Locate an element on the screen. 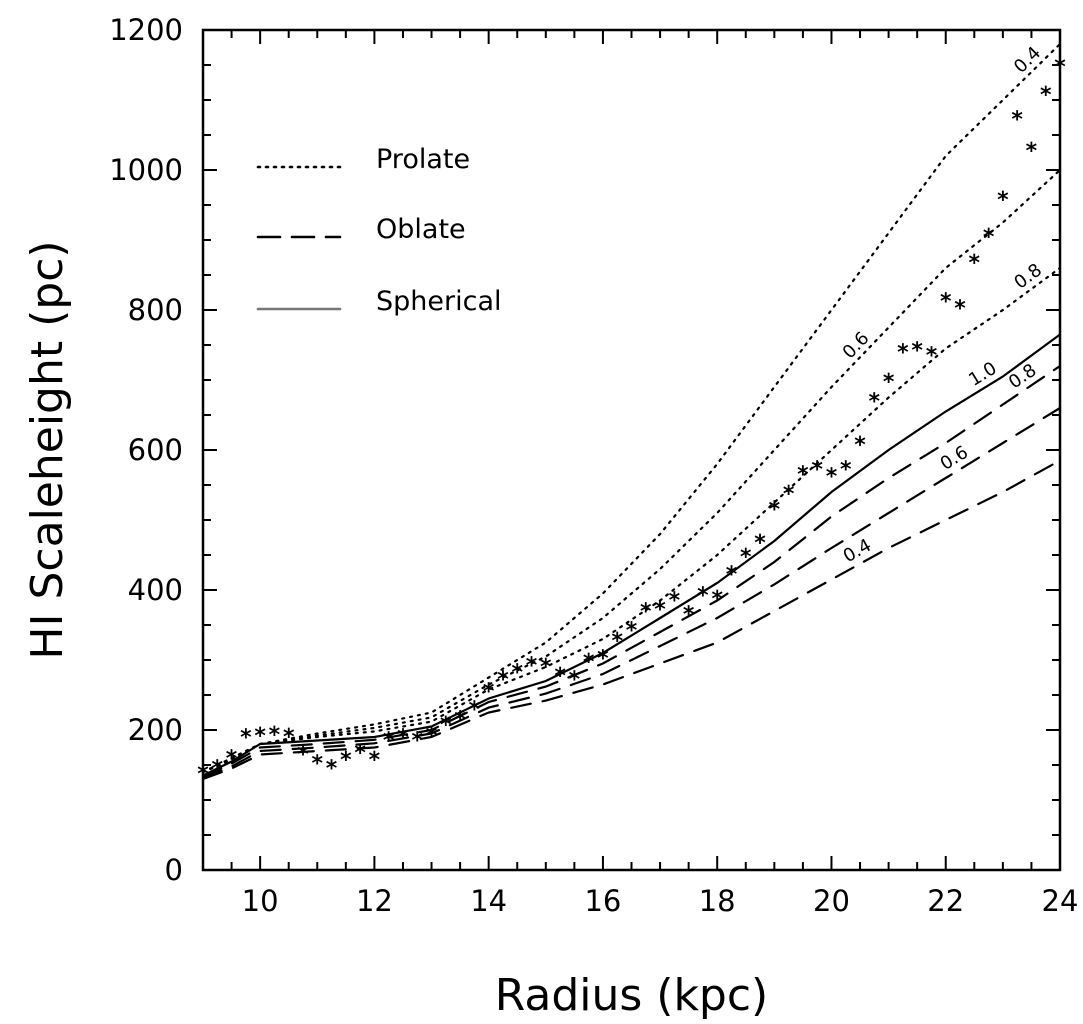 This screenshot has height=1024, width=1083. x-tick-label: 24 is located at coordinates (1060, 901).